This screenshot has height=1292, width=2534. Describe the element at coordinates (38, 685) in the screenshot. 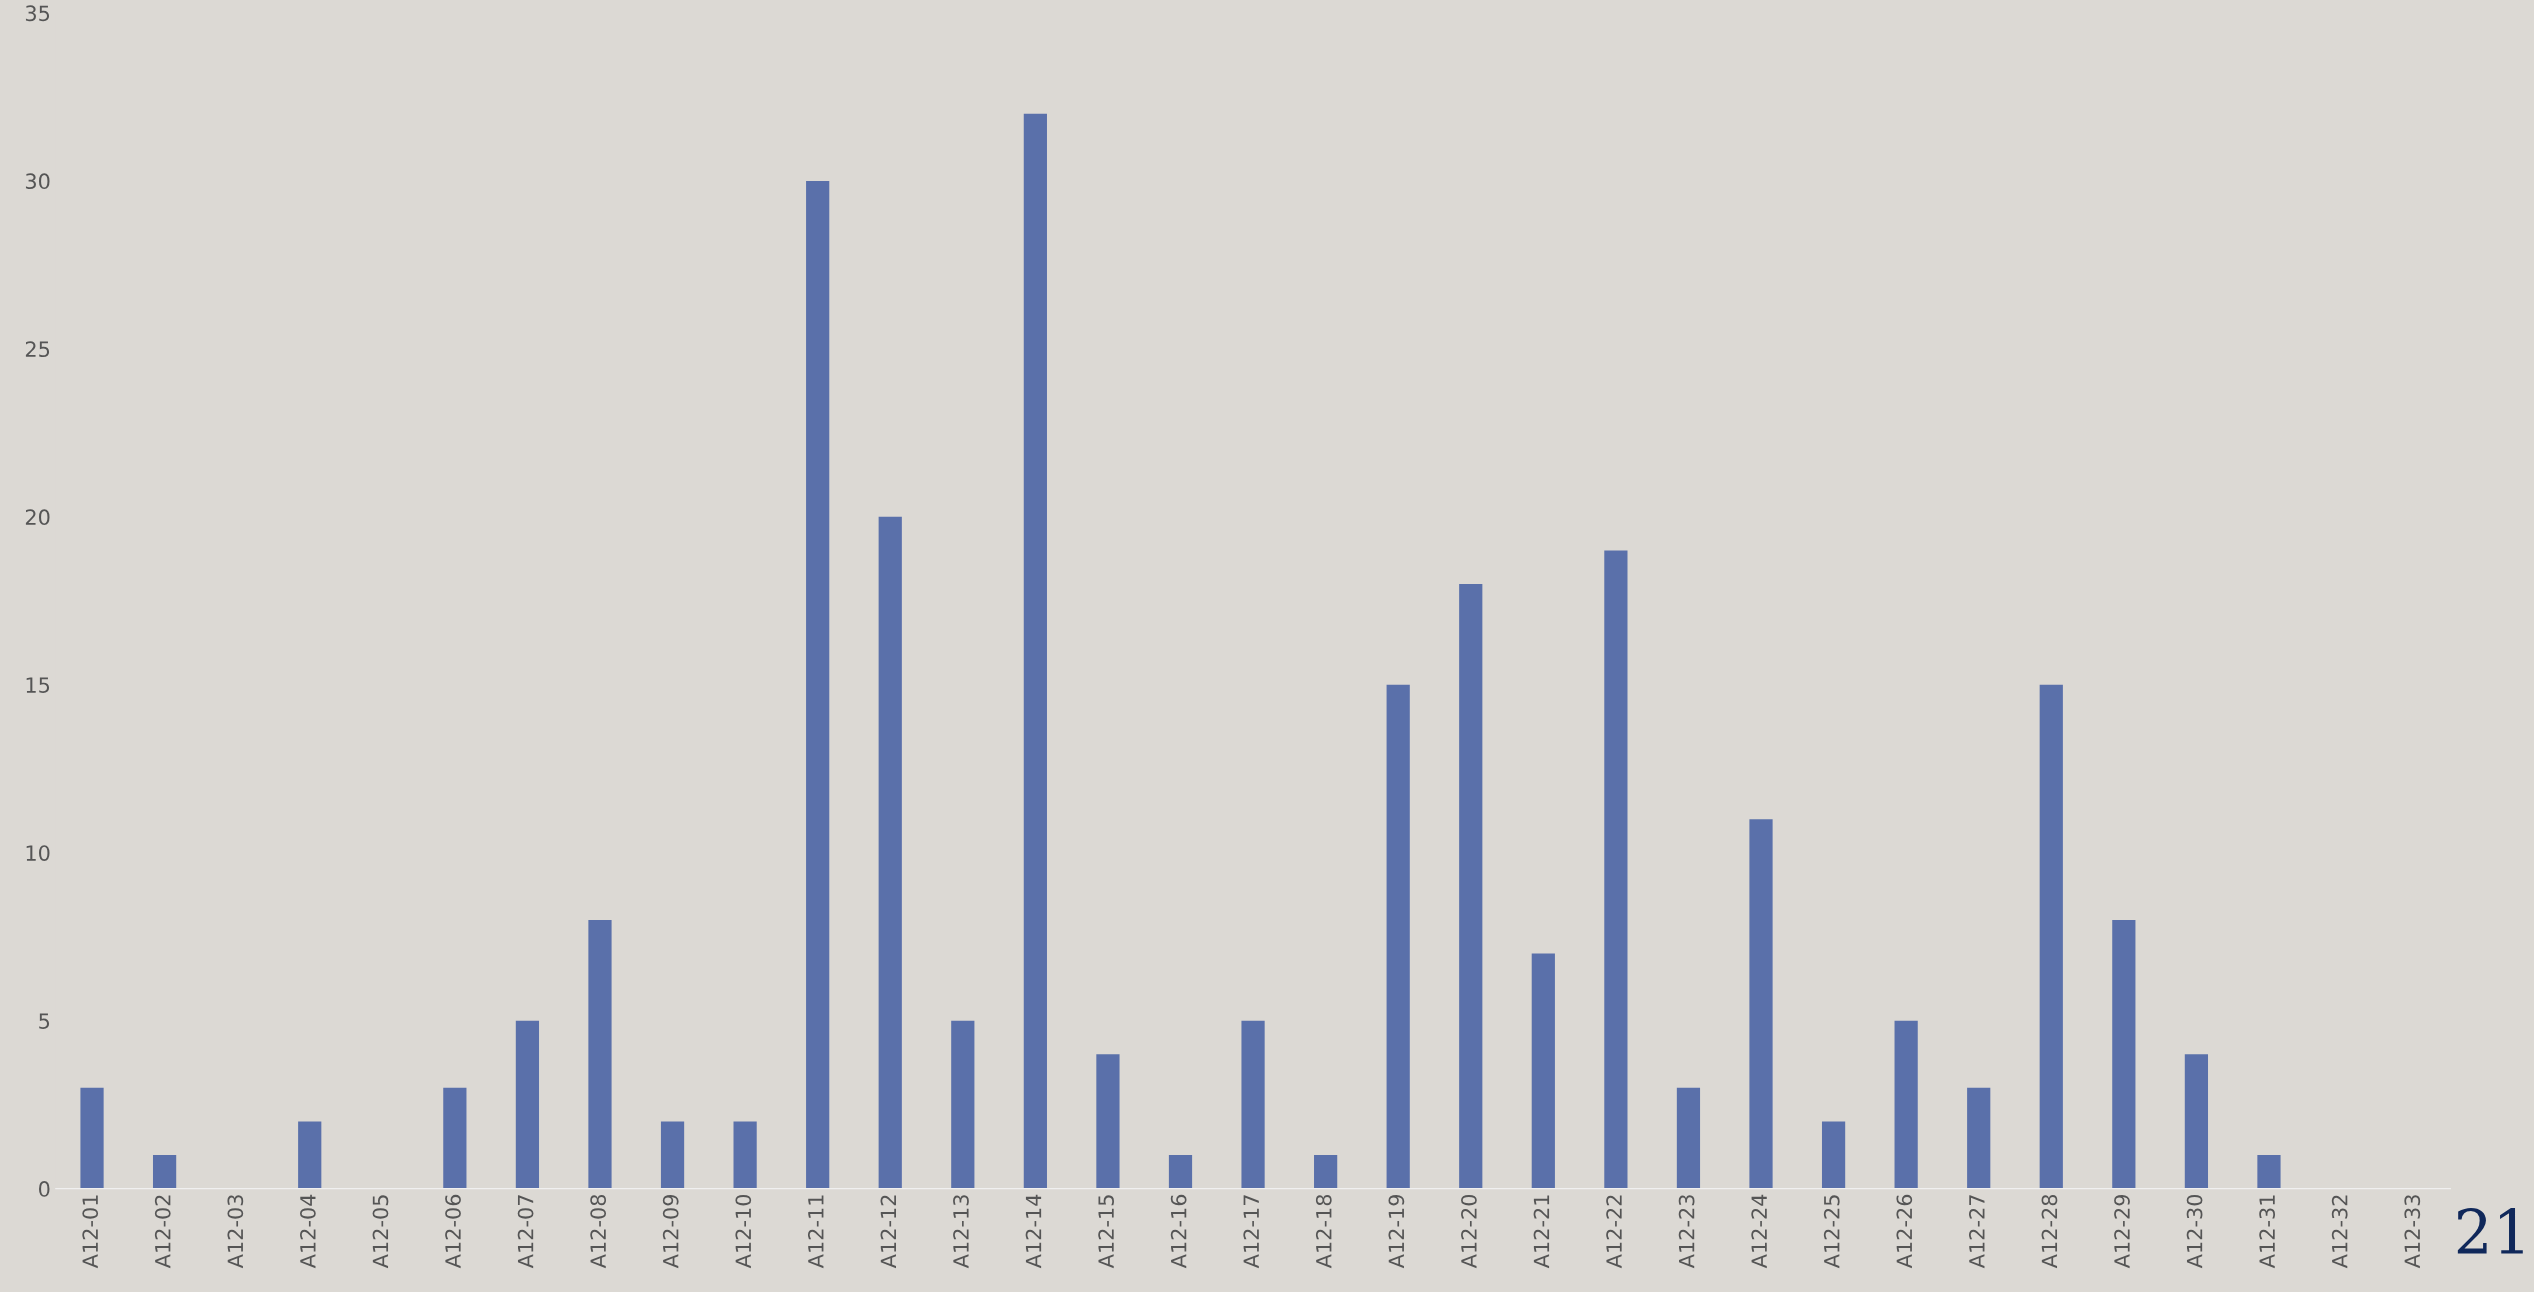

I see `y-tick-label: 15` at that location.